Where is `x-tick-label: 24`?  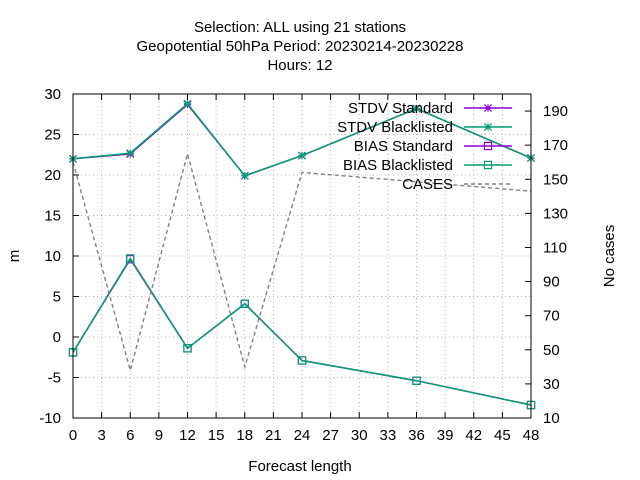 x-tick-label: 24 is located at coordinates (302, 435).